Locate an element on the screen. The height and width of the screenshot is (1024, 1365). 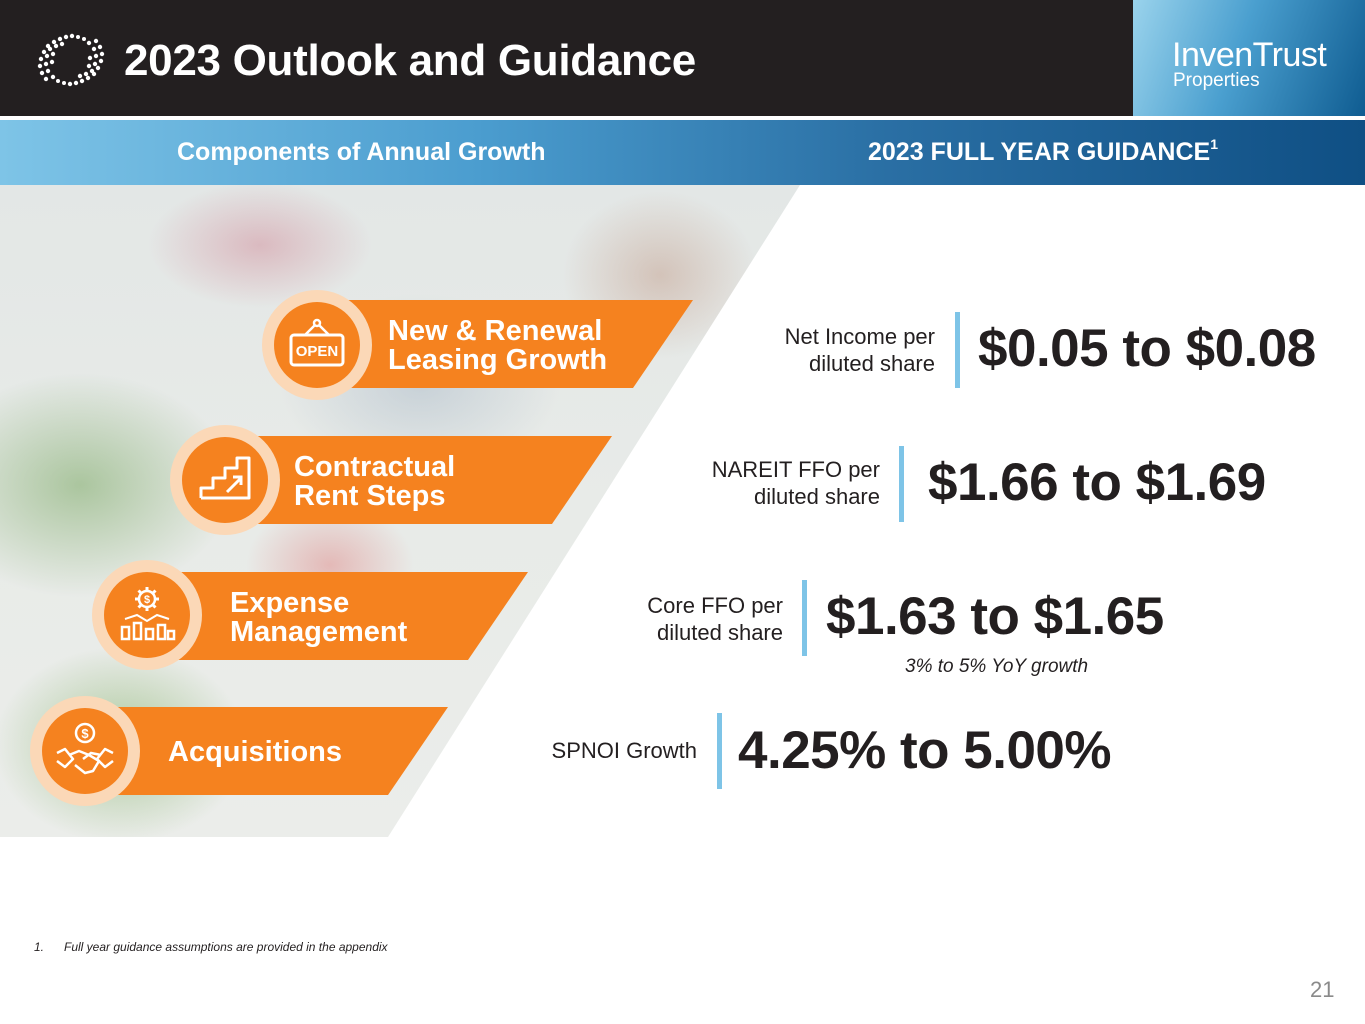
component-icon-badge is located at coordinates (225, 480).